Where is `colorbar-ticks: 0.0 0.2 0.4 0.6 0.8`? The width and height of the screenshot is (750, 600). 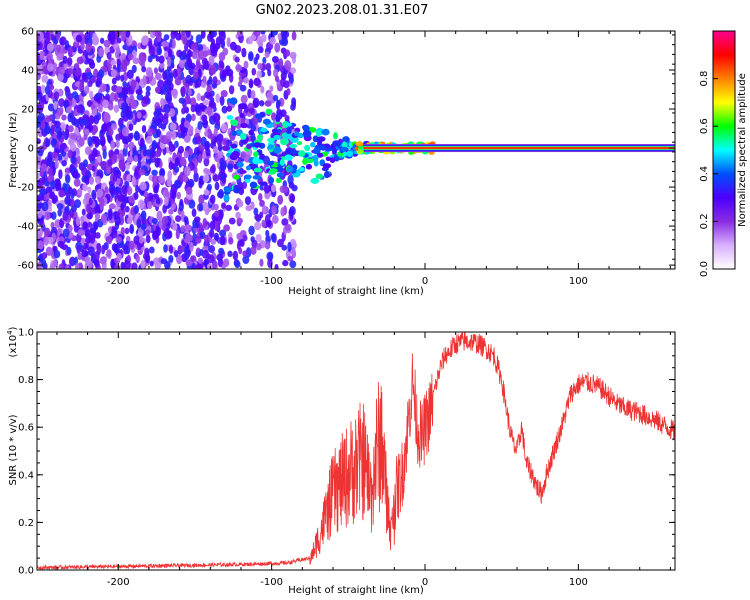 colorbar-ticks: 0.0 0.2 0.4 0.6 0.8 is located at coordinates (708, 174).